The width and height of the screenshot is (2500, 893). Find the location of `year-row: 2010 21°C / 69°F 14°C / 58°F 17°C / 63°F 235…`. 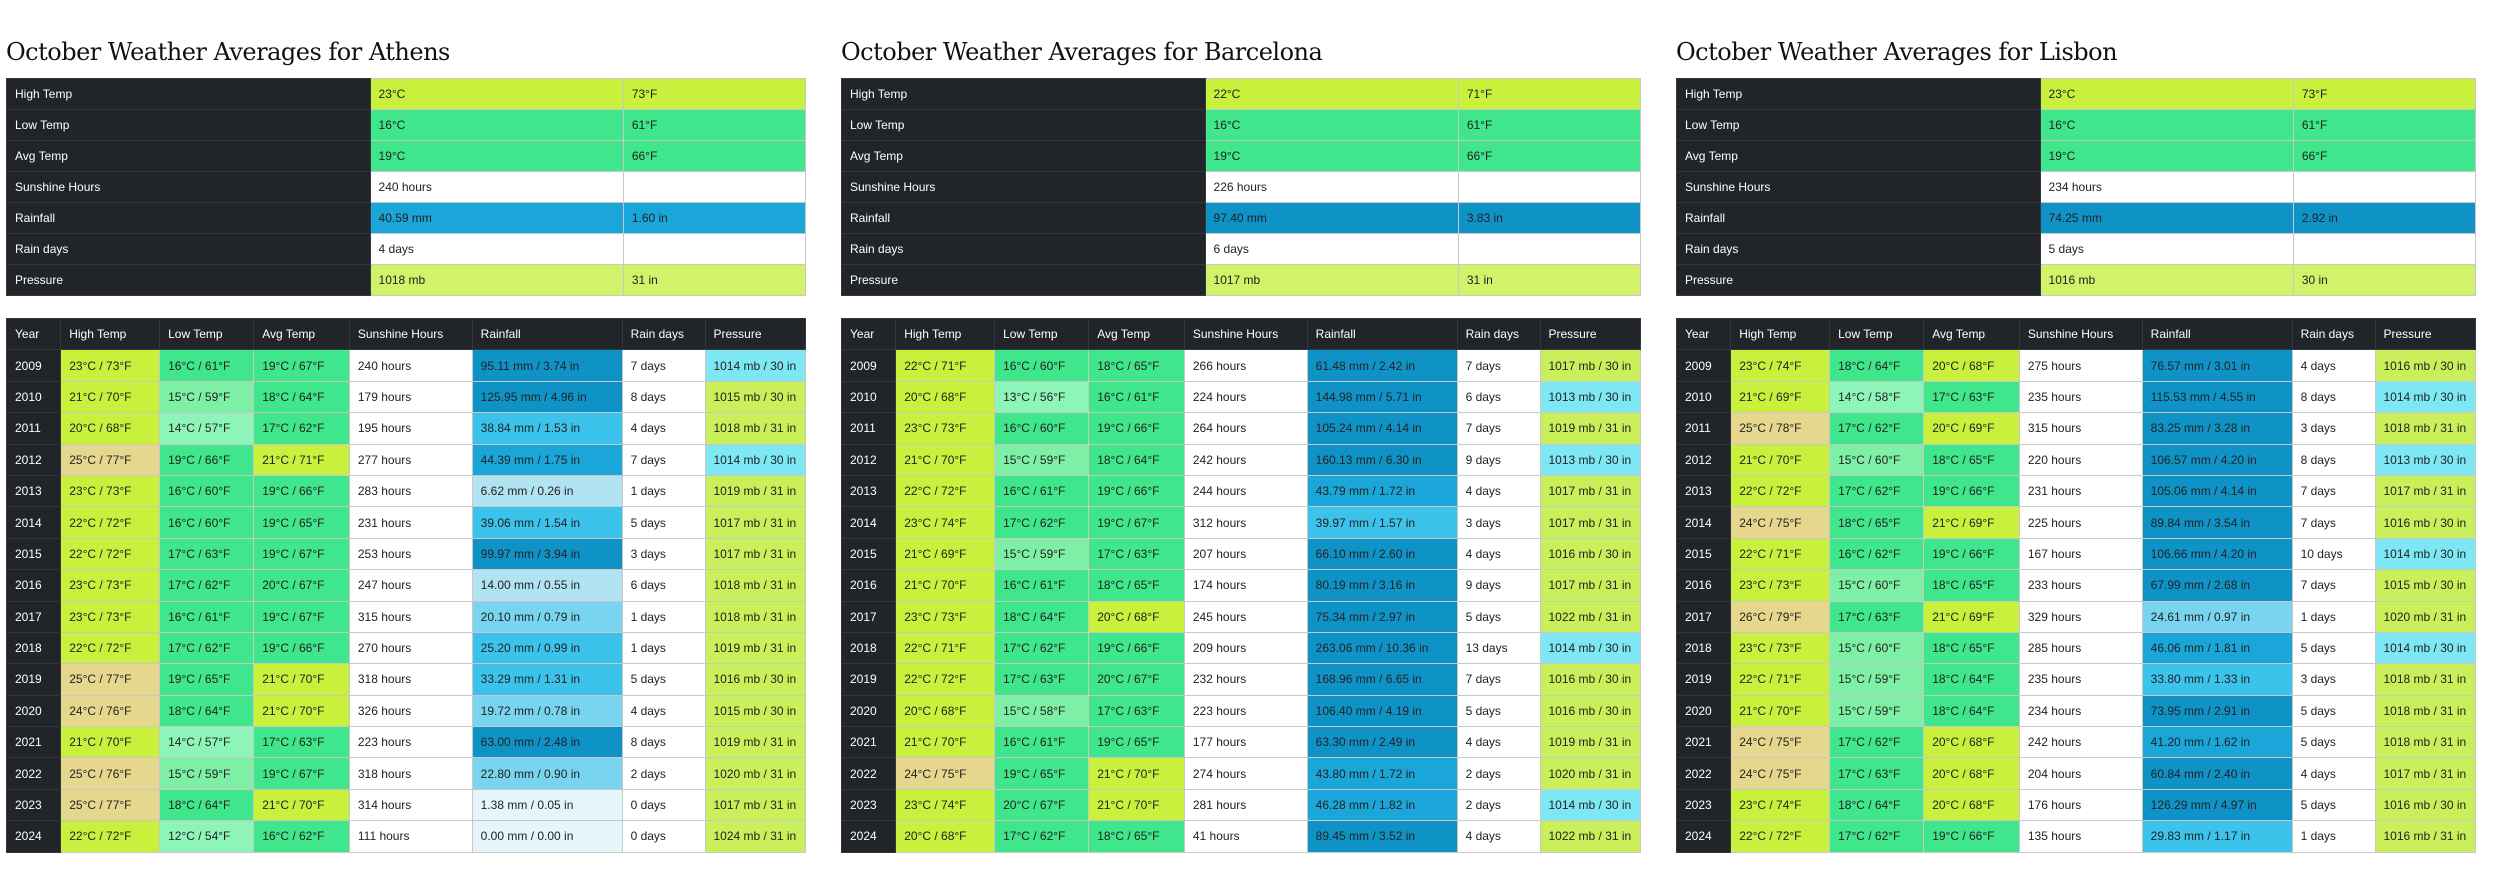

year-row: 2010 21°C / 69°F 14°C / 58°F 17°C / 63°F 235… is located at coordinates (2075, 397).